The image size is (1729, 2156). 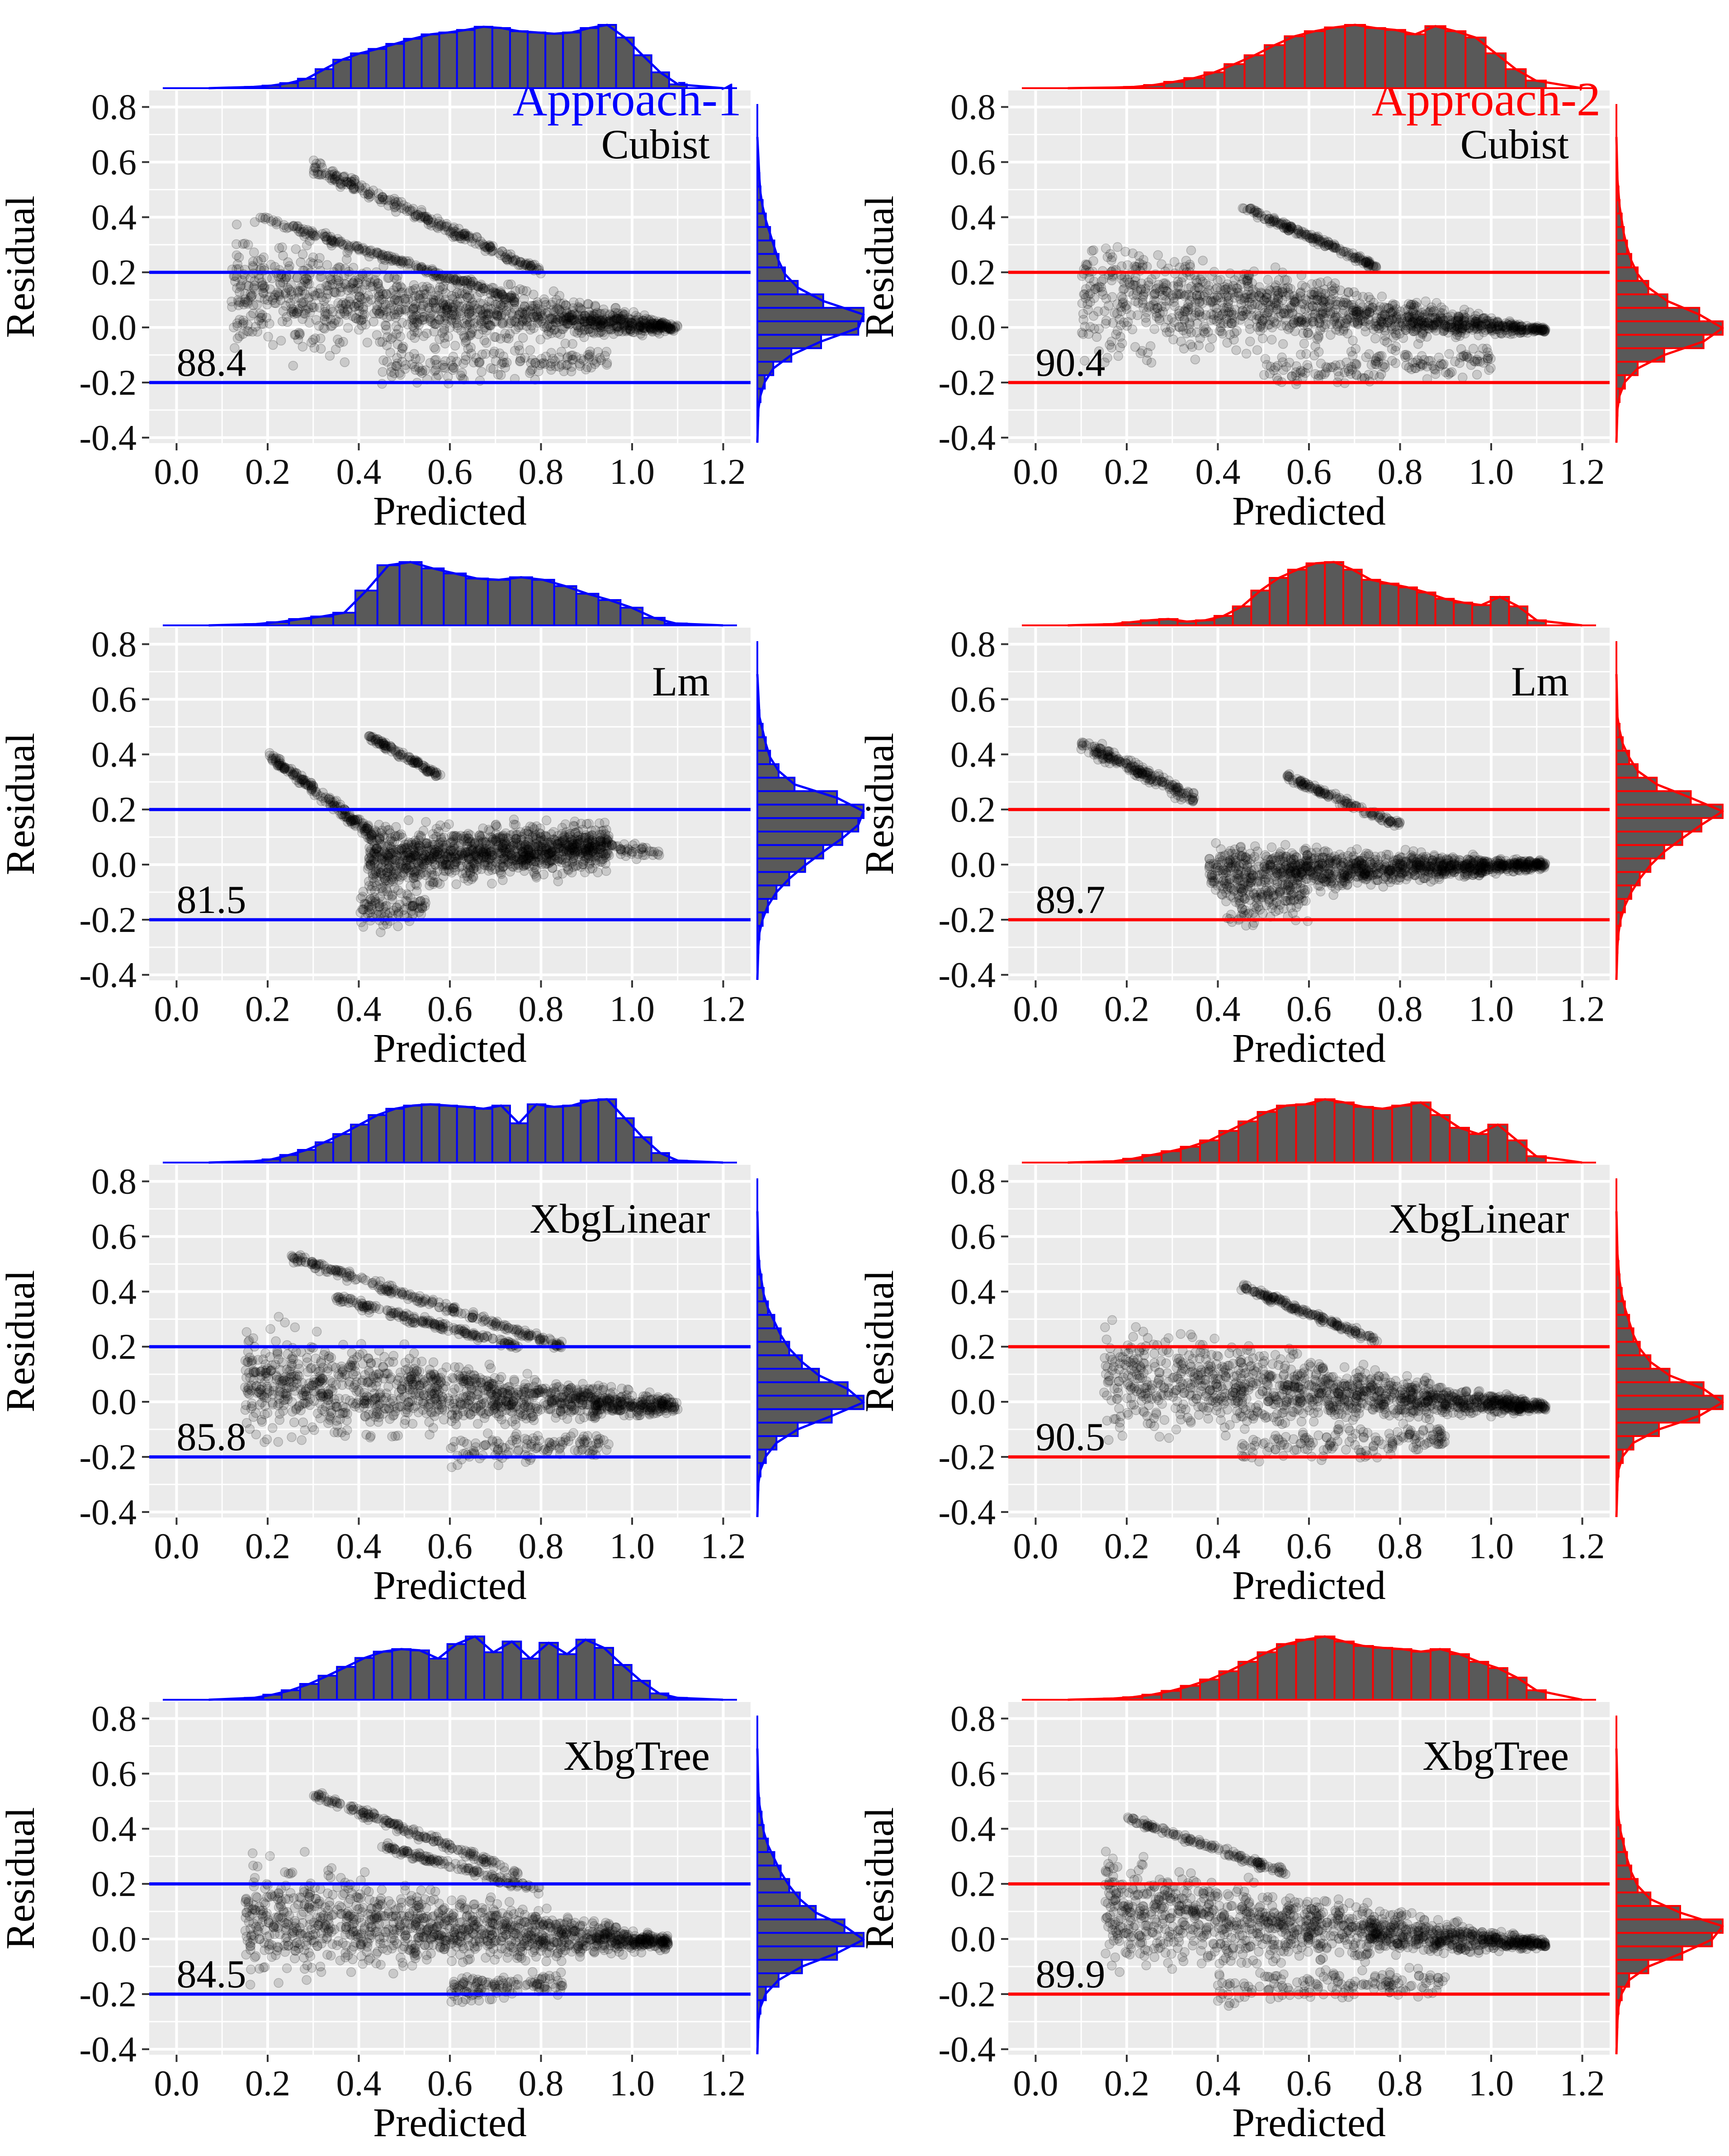 I want to click on x-tick-label: 0.4, so click(x=1217, y=472).